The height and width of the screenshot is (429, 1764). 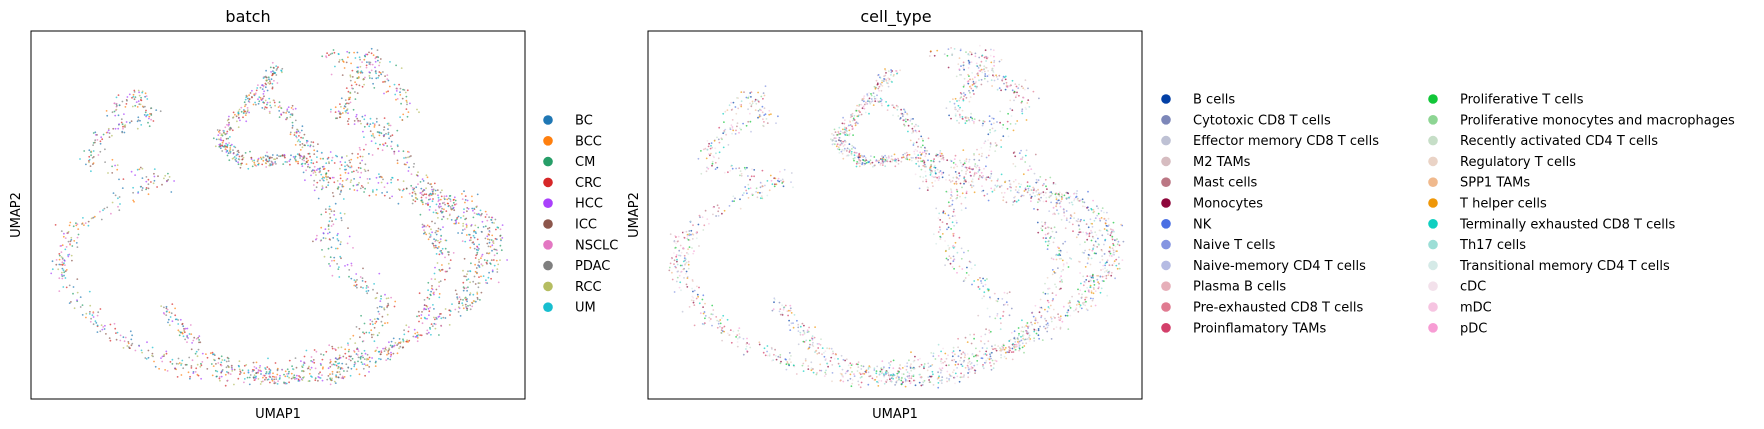 I want to click on point-naive-memory-cd4-t-cells, so click(x=969, y=369).